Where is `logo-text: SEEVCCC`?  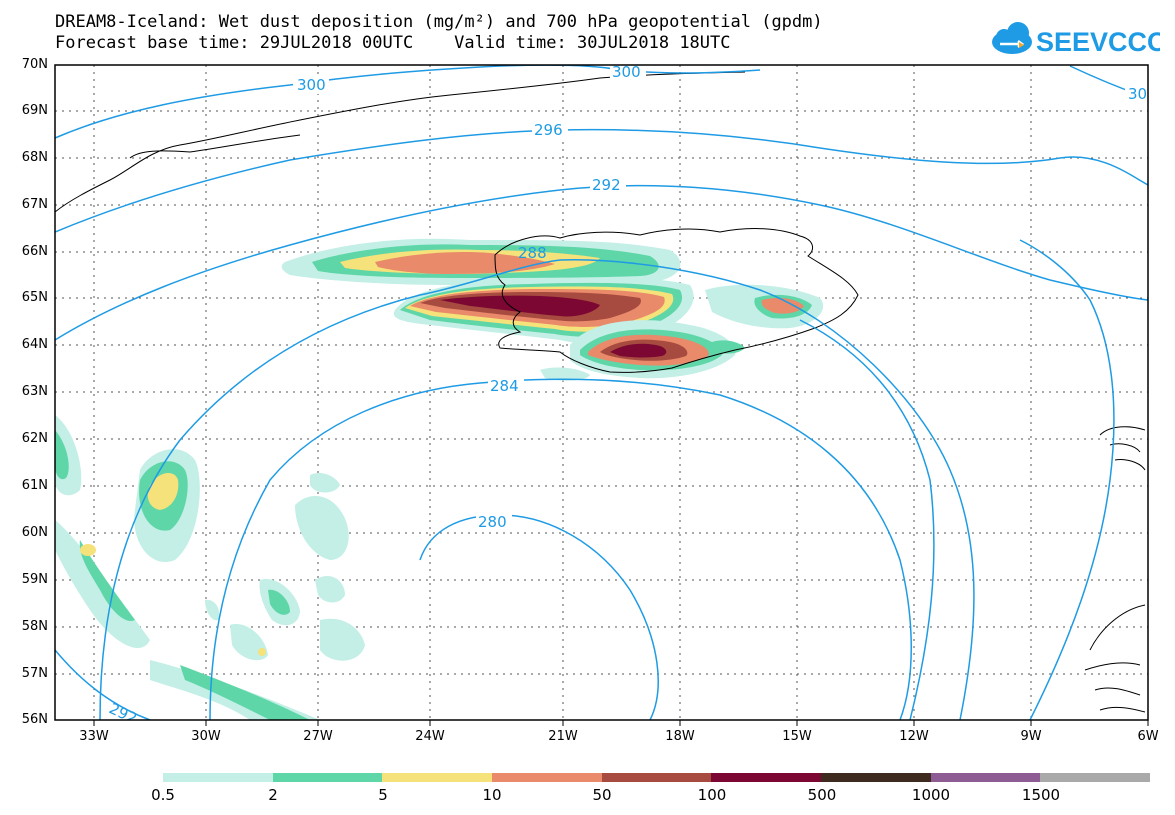
logo-text: SEEVCCC is located at coordinates (1098, 42).